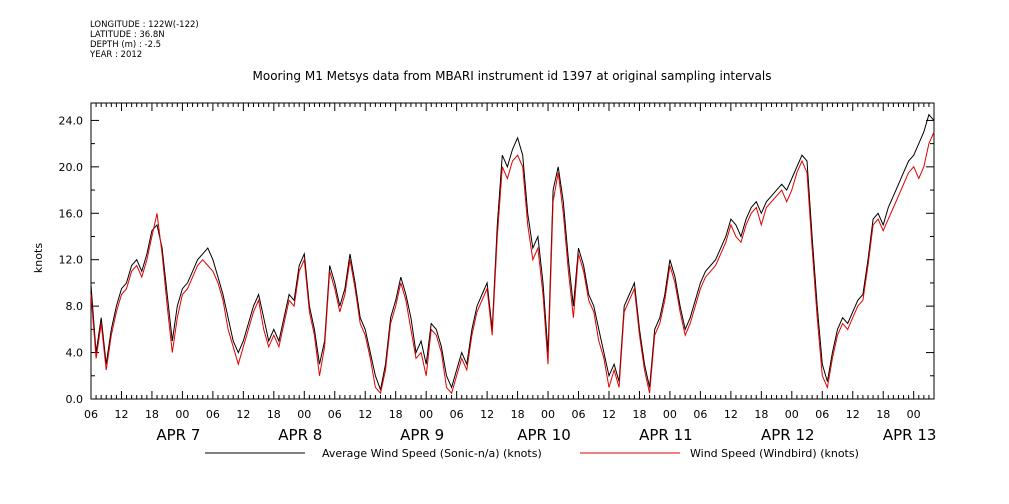  What do you see at coordinates (75, 353) in the screenshot?
I see `y-tick-label: 4.0` at bounding box center [75, 353].